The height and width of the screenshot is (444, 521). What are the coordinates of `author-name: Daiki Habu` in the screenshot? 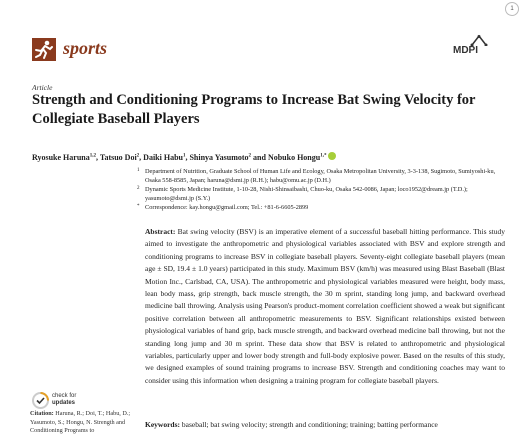 It's located at (163, 157).